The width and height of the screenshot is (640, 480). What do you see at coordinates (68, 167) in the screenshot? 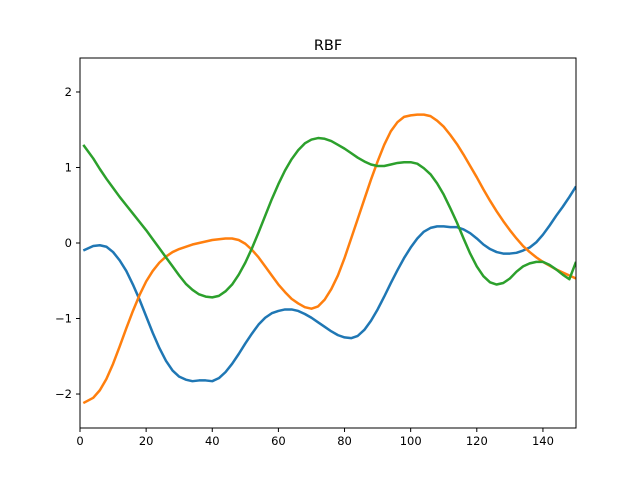
I see `y-tick-label: 1` at bounding box center [68, 167].